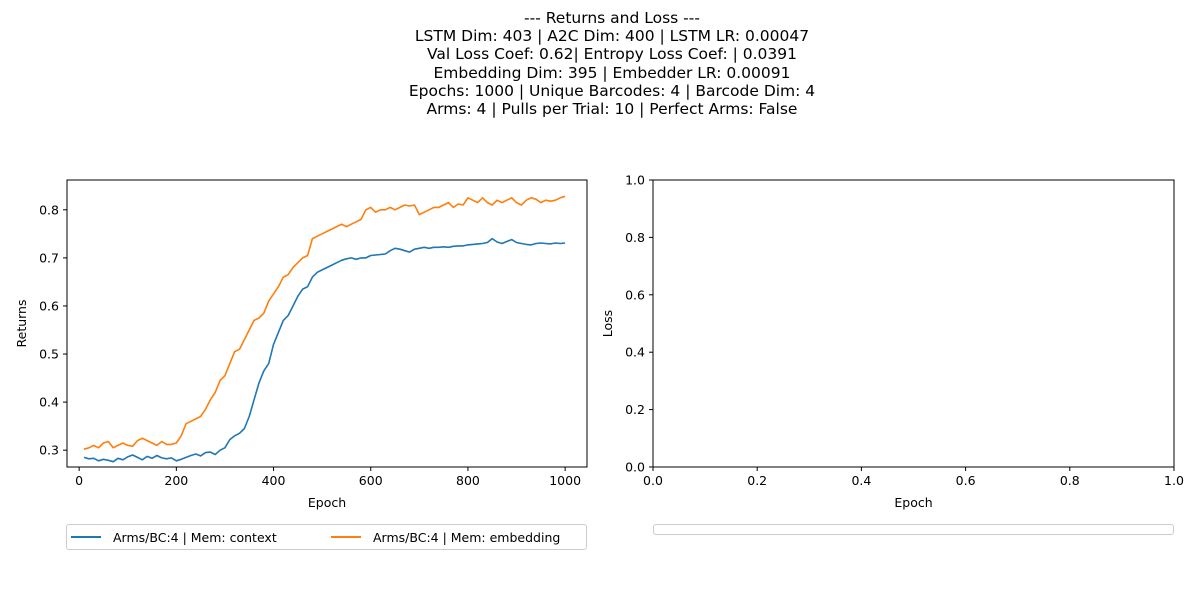 The image size is (1200, 600). Describe the element at coordinates (913, 529) in the screenshot. I see `loss-legend` at that location.